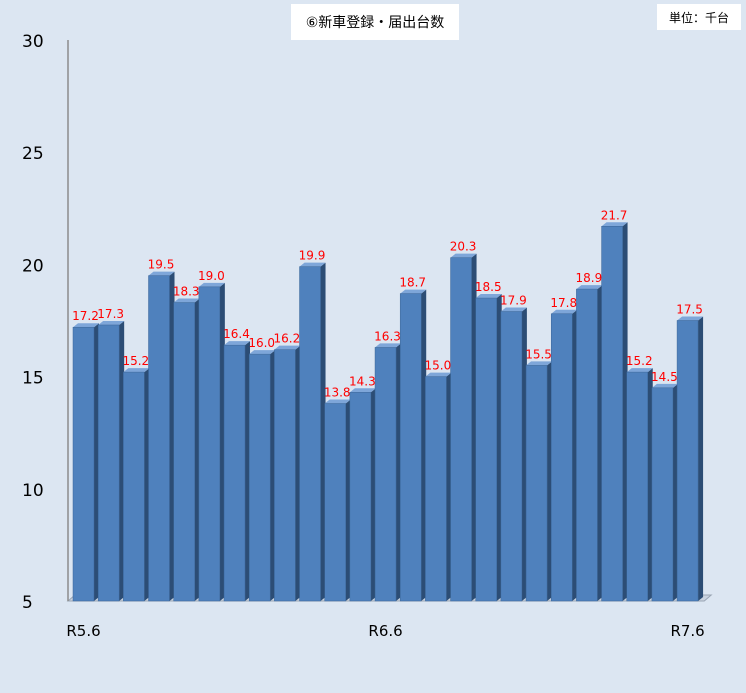 This screenshot has height=693, width=746. I want to click on data-label: 19.9, so click(312, 256).